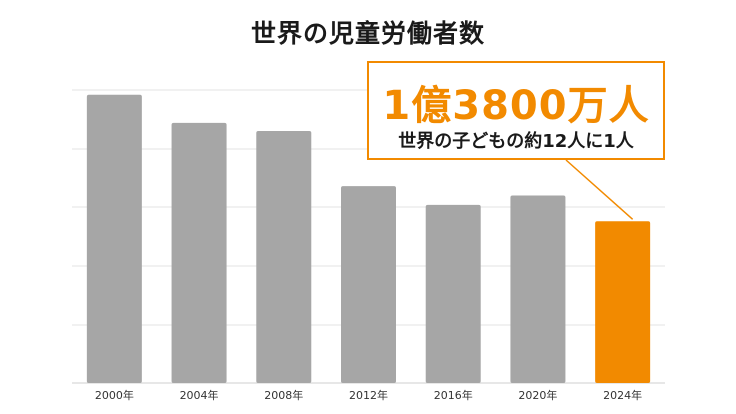 Image resolution: width=736 pixels, height=414 pixels. I want to click on x-tick-label: 2008年, so click(283, 395).